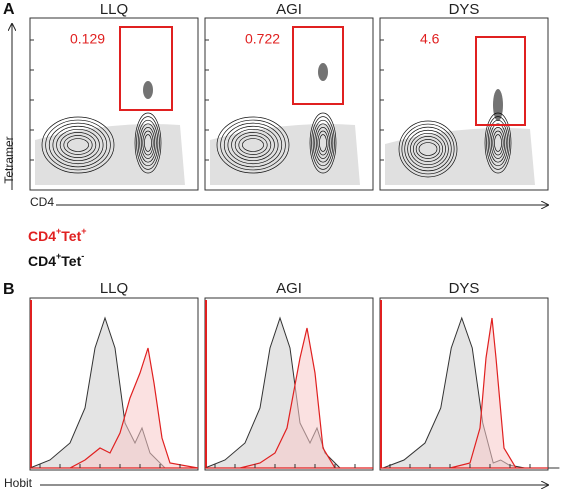 Image resolution: width=561 pixels, height=493 pixels. Describe the element at coordinates (57, 234) in the screenshot. I see `legend-entry: CD4+Tet+` at that location.